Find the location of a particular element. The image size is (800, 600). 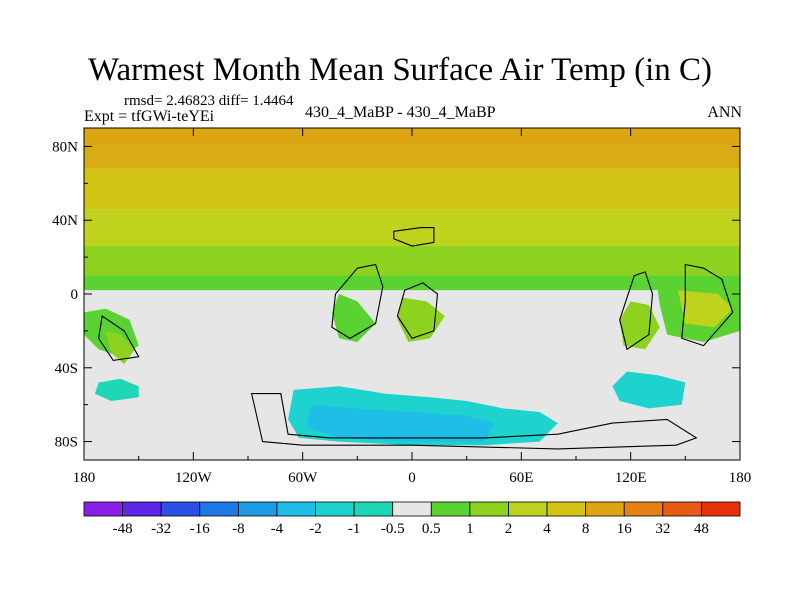

colorbar-label: -16 is located at coordinates (200, 529).